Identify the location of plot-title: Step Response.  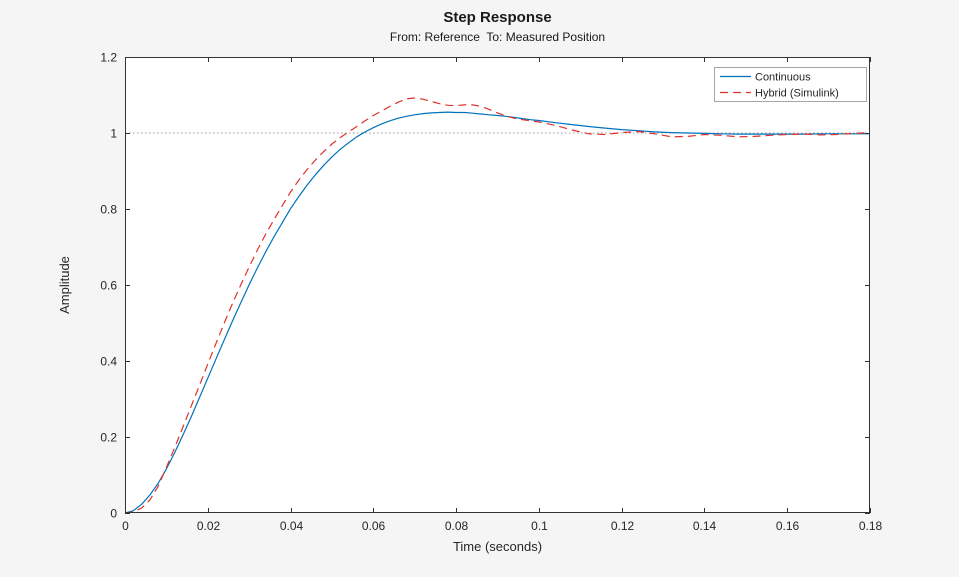
(497, 17).